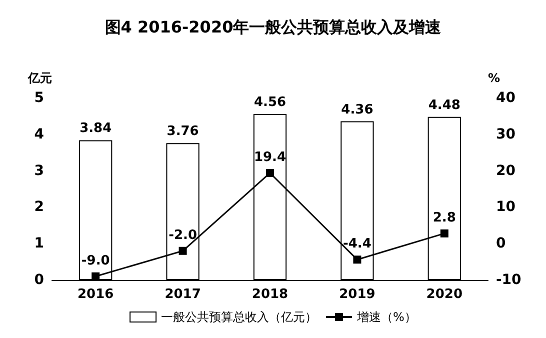  I want to click on y-axis-title: 亿元, so click(39, 78).